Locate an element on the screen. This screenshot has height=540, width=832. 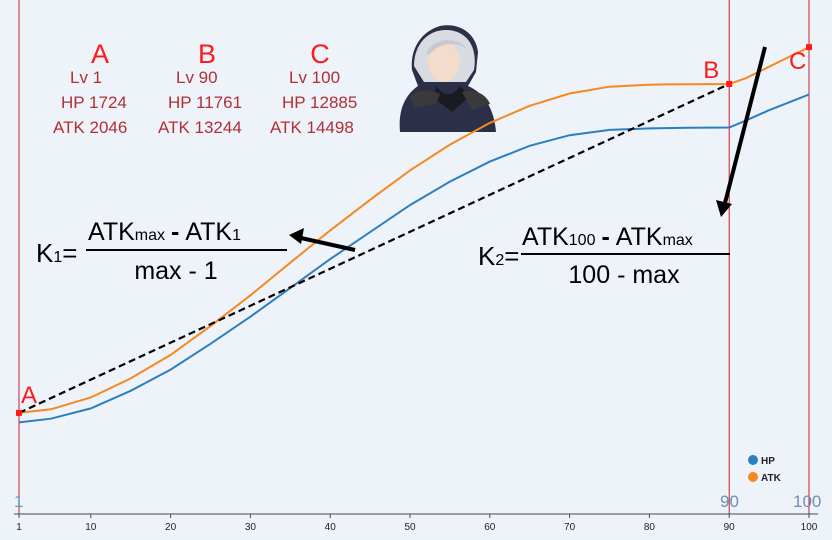
marker-label-c: C is located at coordinates (797, 61).